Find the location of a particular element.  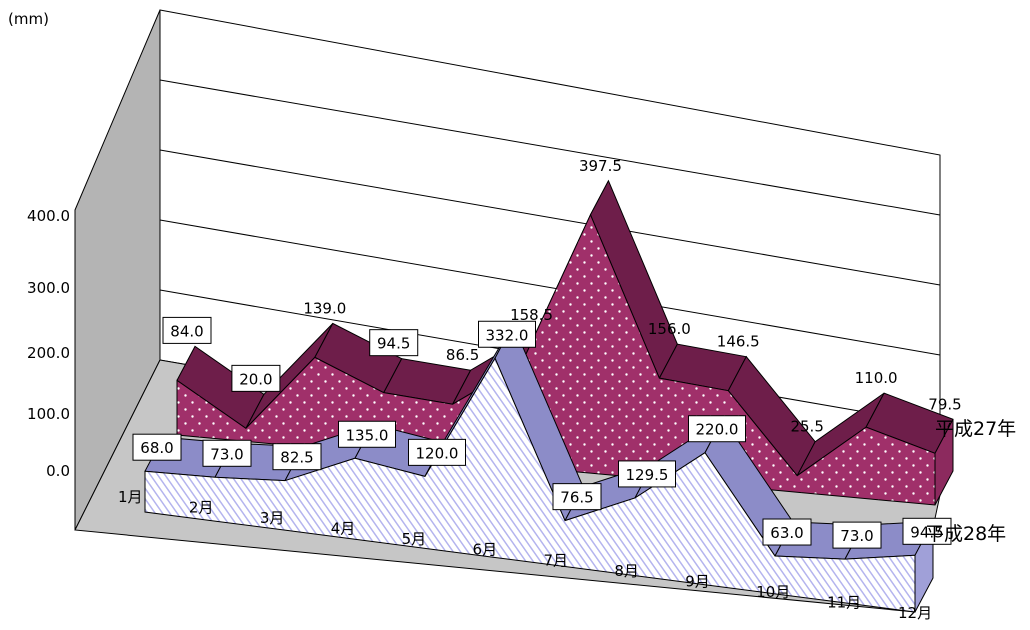

data-label-2016: 68.0 is located at coordinates (157, 447).